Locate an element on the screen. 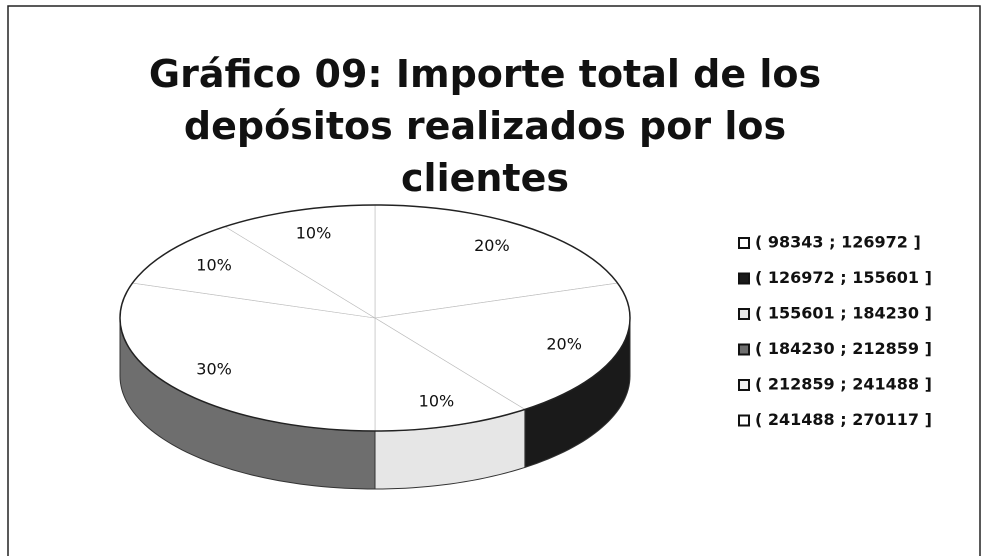  legend-label: ( 155601 ; 184230 ] is located at coordinates (843, 313).